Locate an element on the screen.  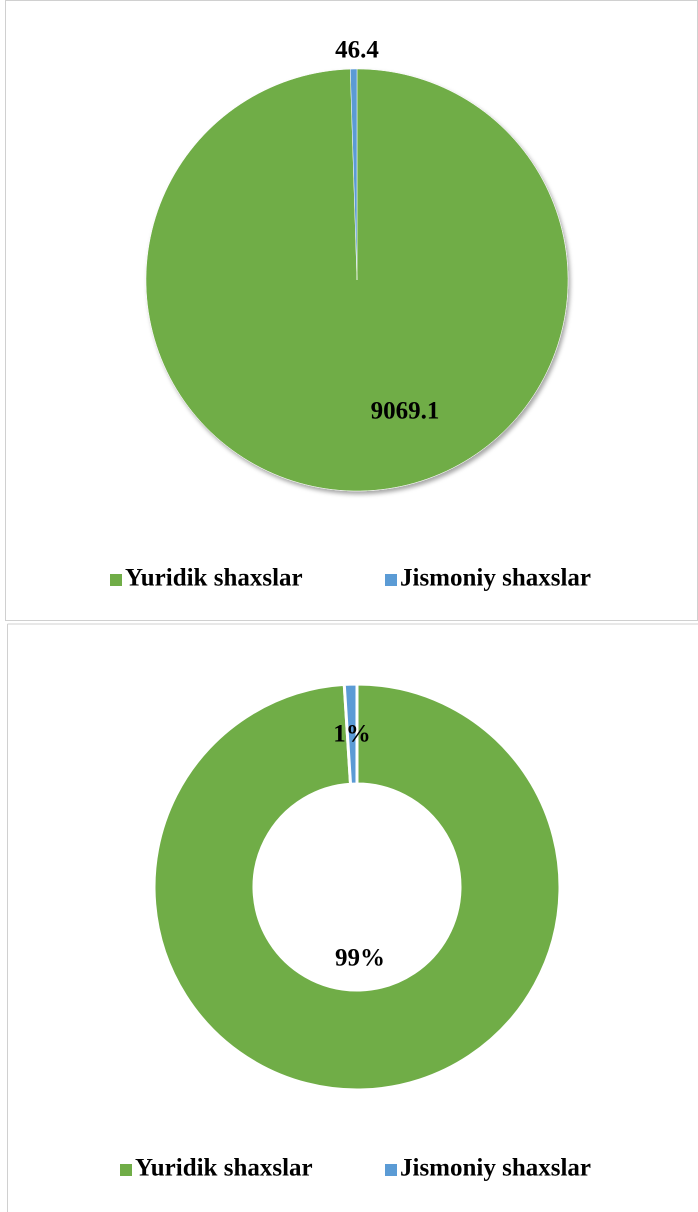
data-label: 46.4 is located at coordinates (357, 50).